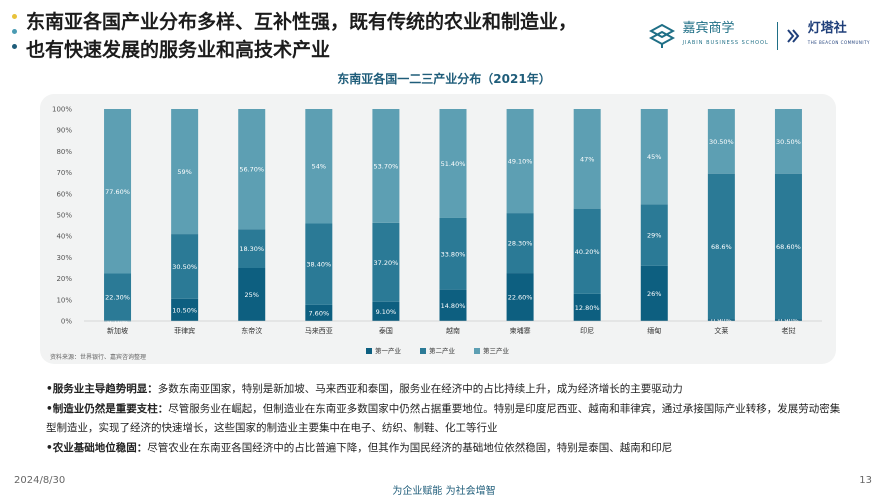  I want to click on data-label: 12.80%, so click(587, 308).